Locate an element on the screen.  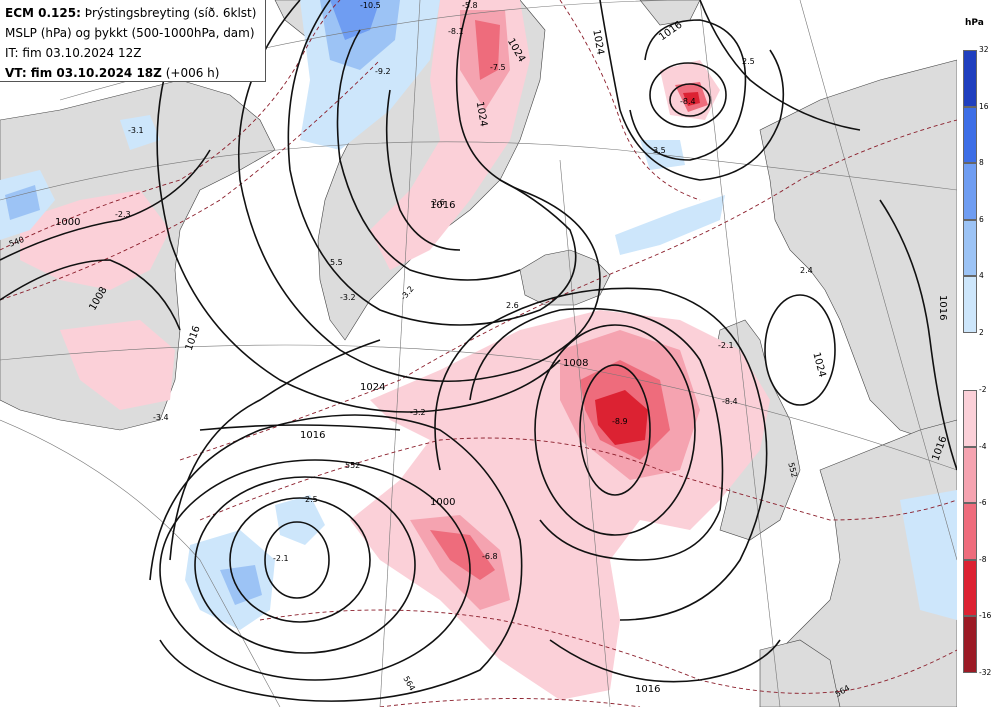
change-label: 3.5 is located at coordinates (659, 150).